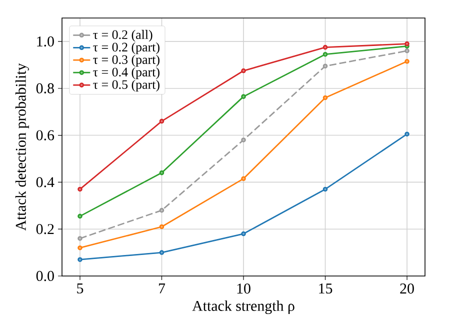  What do you see at coordinates (45, 41) in the screenshot?
I see `y-tick-label: 1.0` at bounding box center [45, 41].